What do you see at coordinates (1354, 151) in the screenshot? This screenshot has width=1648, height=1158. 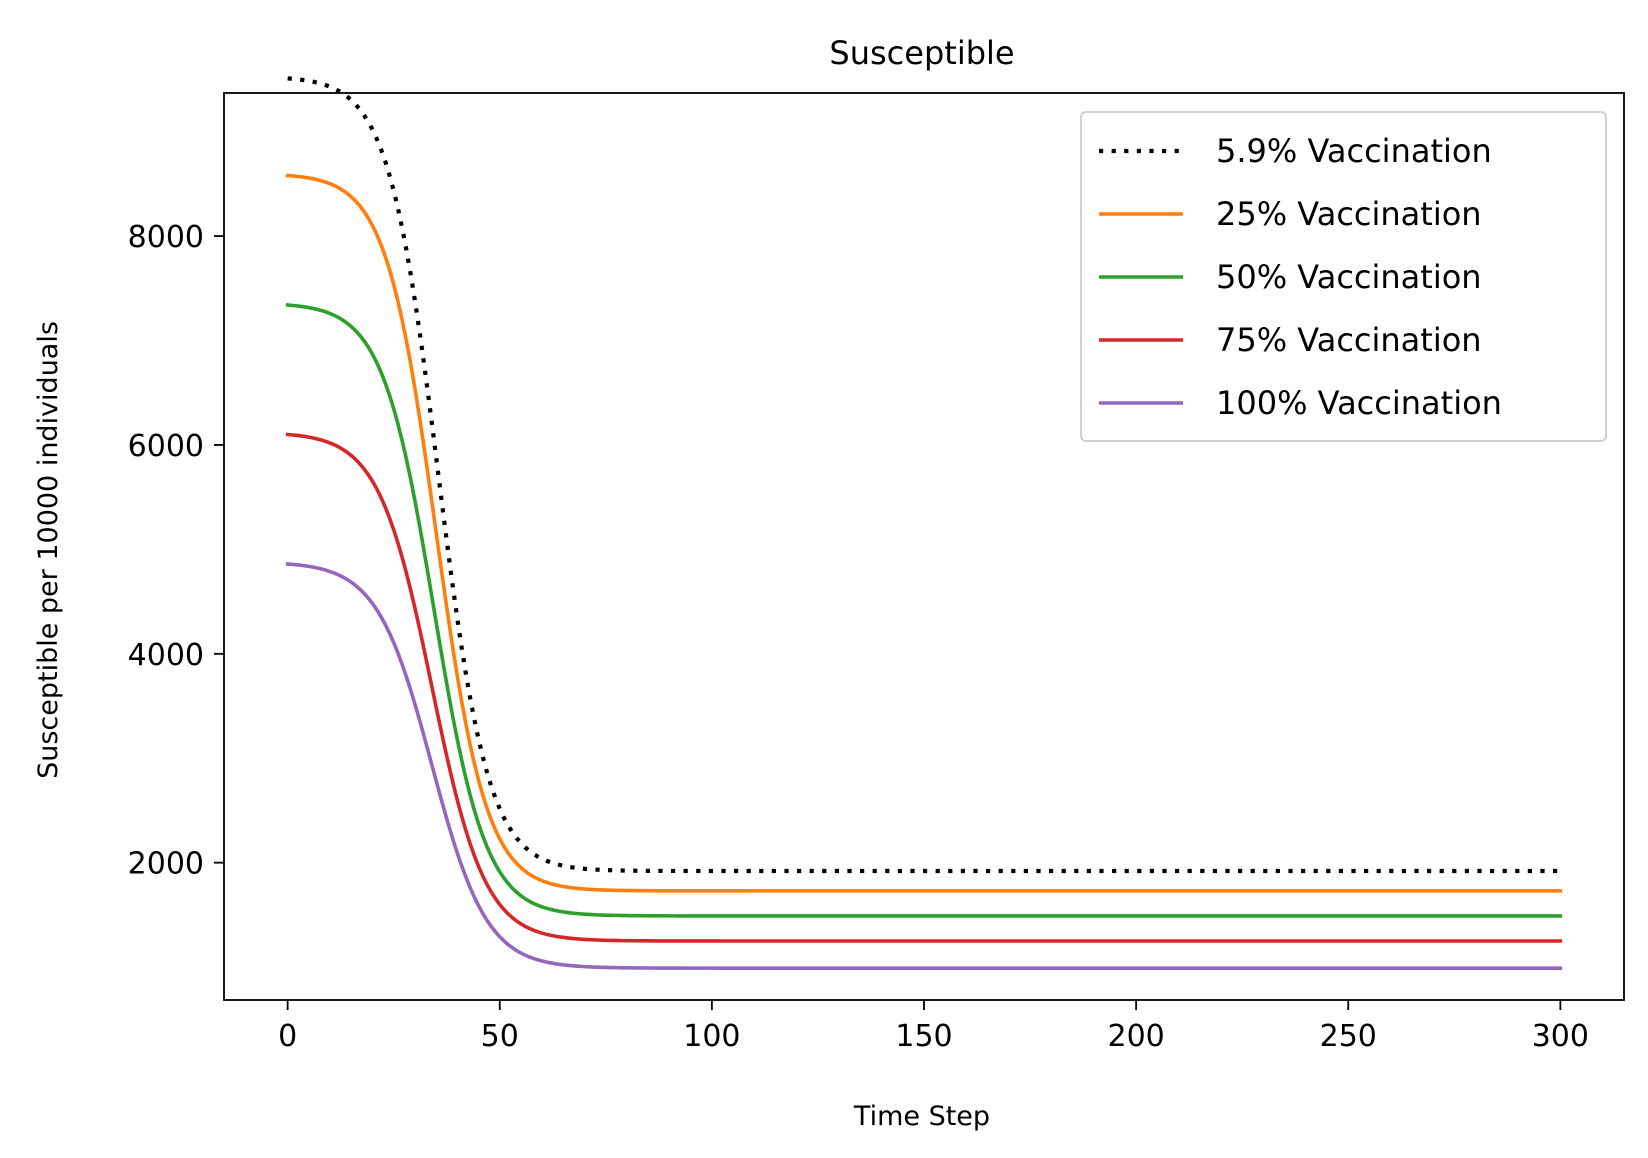 I see `legend-label-0: 5.9% Vaccination` at bounding box center [1354, 151].